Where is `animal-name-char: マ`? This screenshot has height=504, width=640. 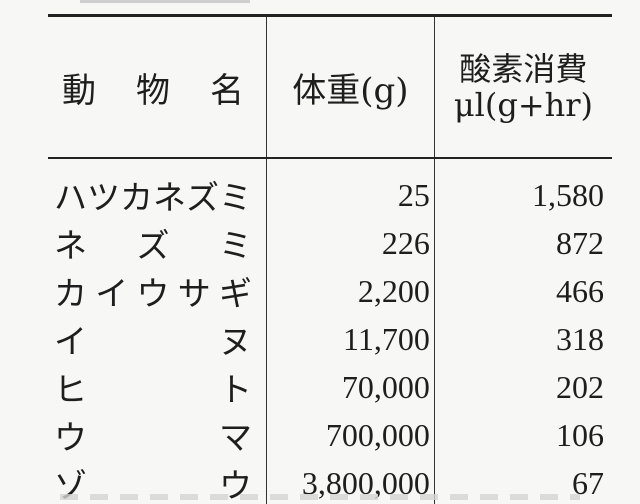
animal-name-char: マ is located at coordinates (235, 437).